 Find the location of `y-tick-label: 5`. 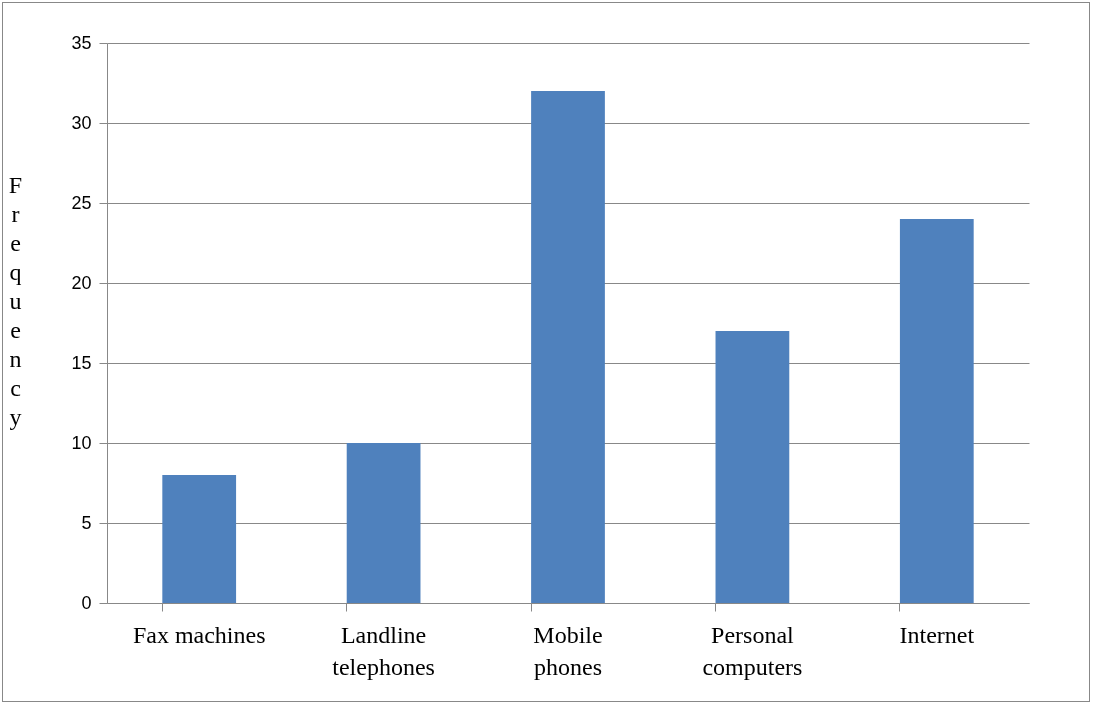

y-tick-label: 5 is located at coordinates (86, 522).